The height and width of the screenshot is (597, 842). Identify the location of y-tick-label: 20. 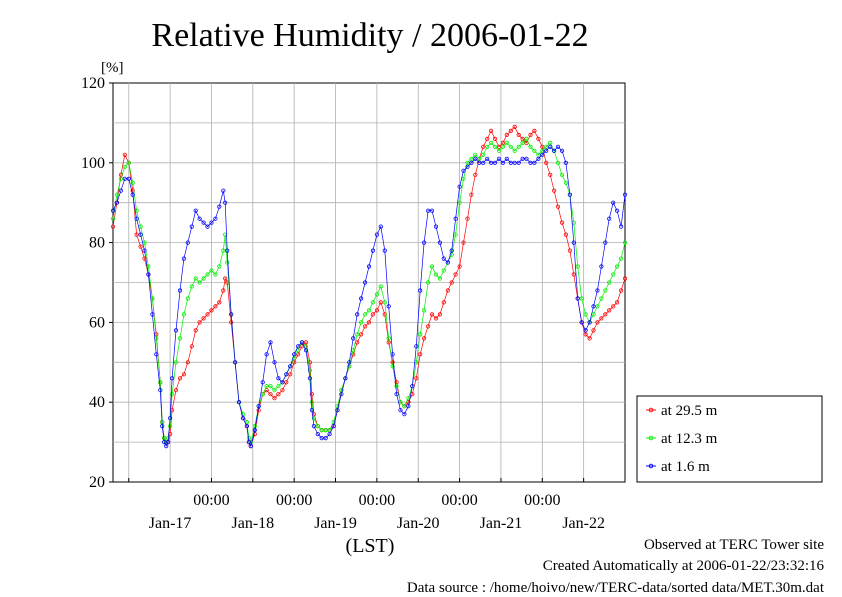
(97, 482).